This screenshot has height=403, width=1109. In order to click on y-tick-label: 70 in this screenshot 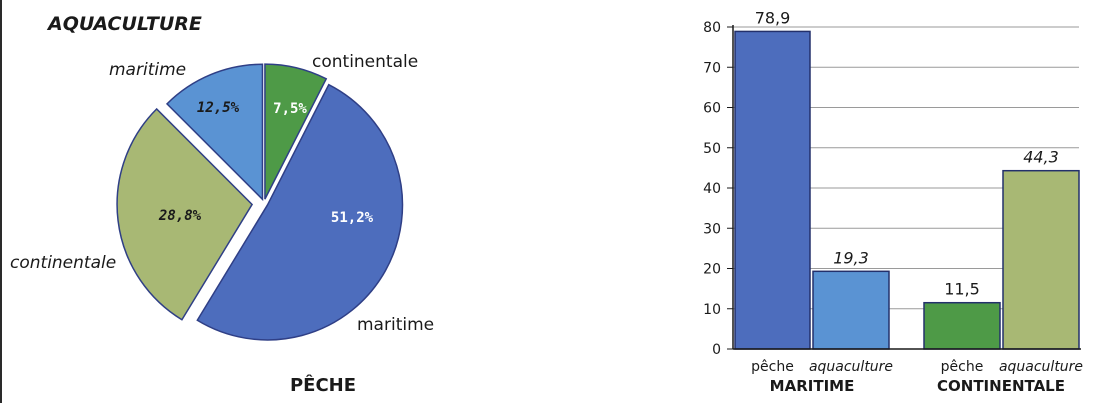, I will do `click(712, 68)`.